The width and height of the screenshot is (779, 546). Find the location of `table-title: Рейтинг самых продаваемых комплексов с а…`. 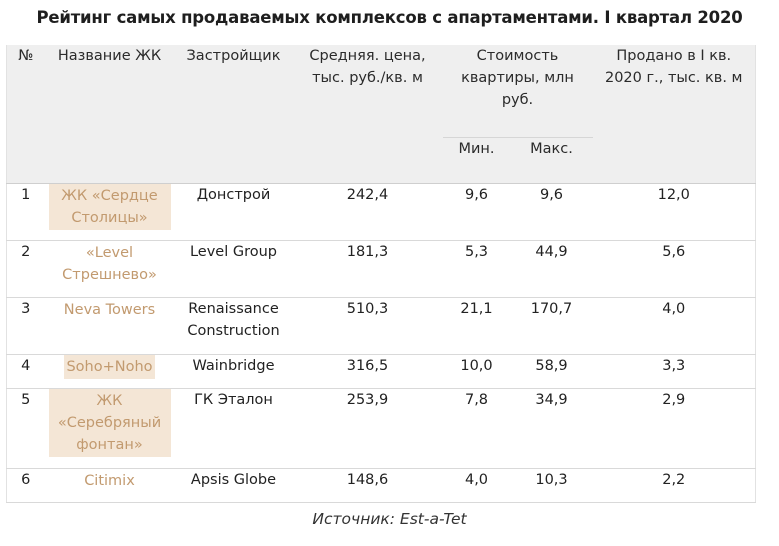

table-title: Рейтинг самых продаваемых комплексов с а… is located at coordinates (389, 17).